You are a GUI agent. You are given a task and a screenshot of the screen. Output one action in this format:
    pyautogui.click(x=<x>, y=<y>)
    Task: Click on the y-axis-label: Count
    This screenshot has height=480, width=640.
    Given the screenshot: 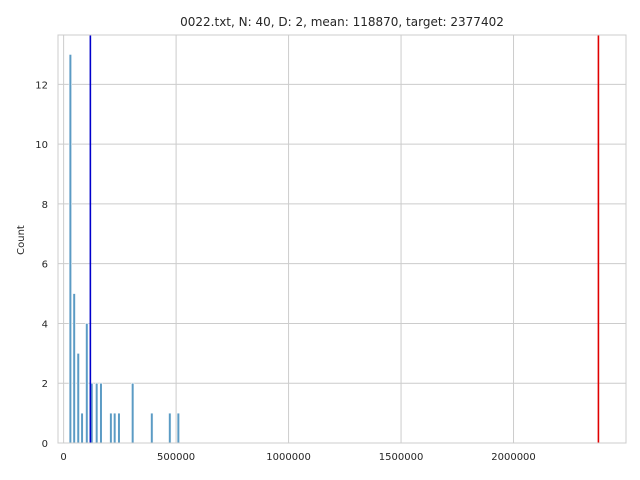 What is the action you would take?
    pyautogui.click(x=21, y=240)
    